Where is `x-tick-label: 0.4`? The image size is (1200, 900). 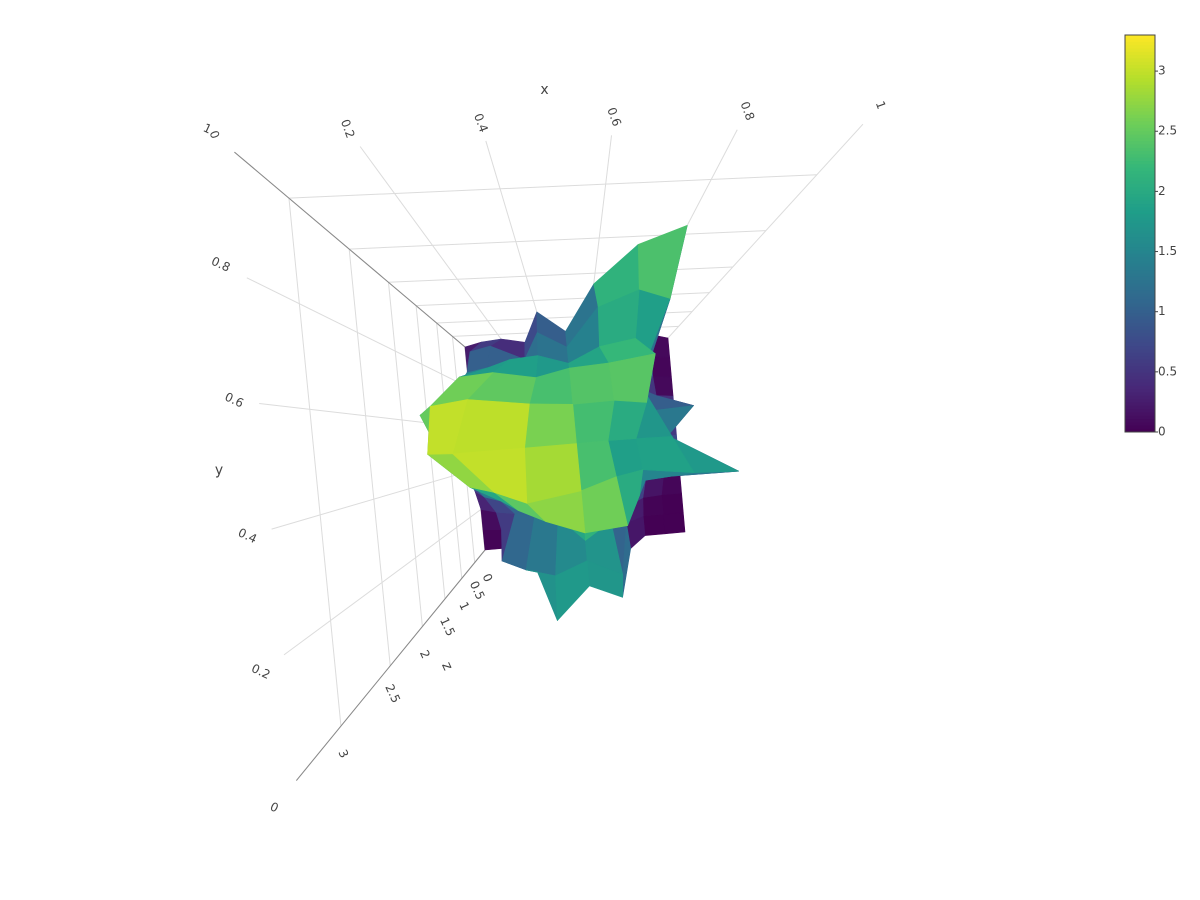
x-tick-label: 0.4 is located at coordinates (481, 122).